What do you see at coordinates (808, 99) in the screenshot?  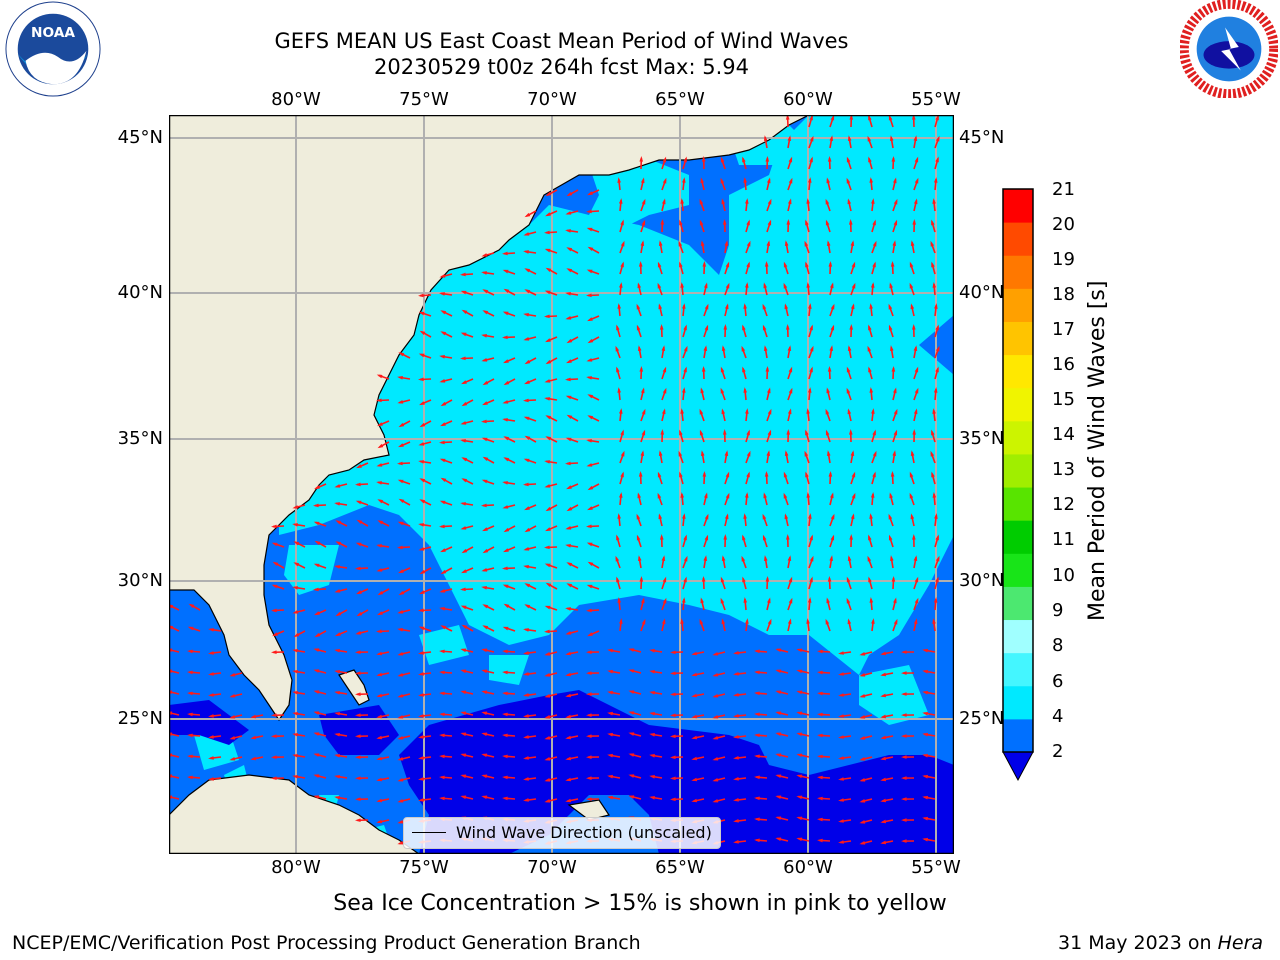 I see `lon-tick-top-60w: 60°W` at bounding box center [808, 99].